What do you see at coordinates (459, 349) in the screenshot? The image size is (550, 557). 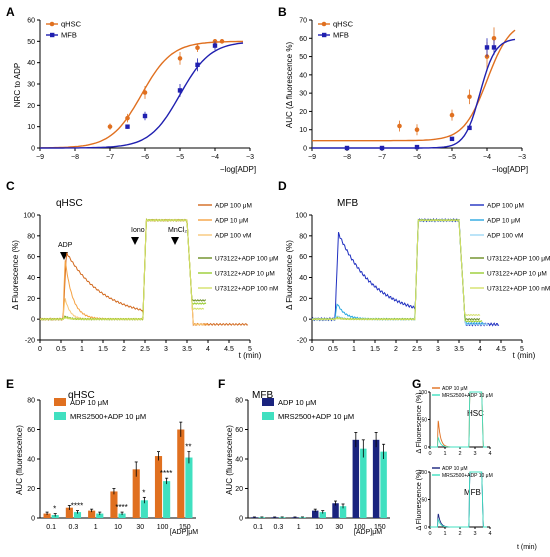 I see `D-xtick-label: 3.5` at bounding box center [459, 349].